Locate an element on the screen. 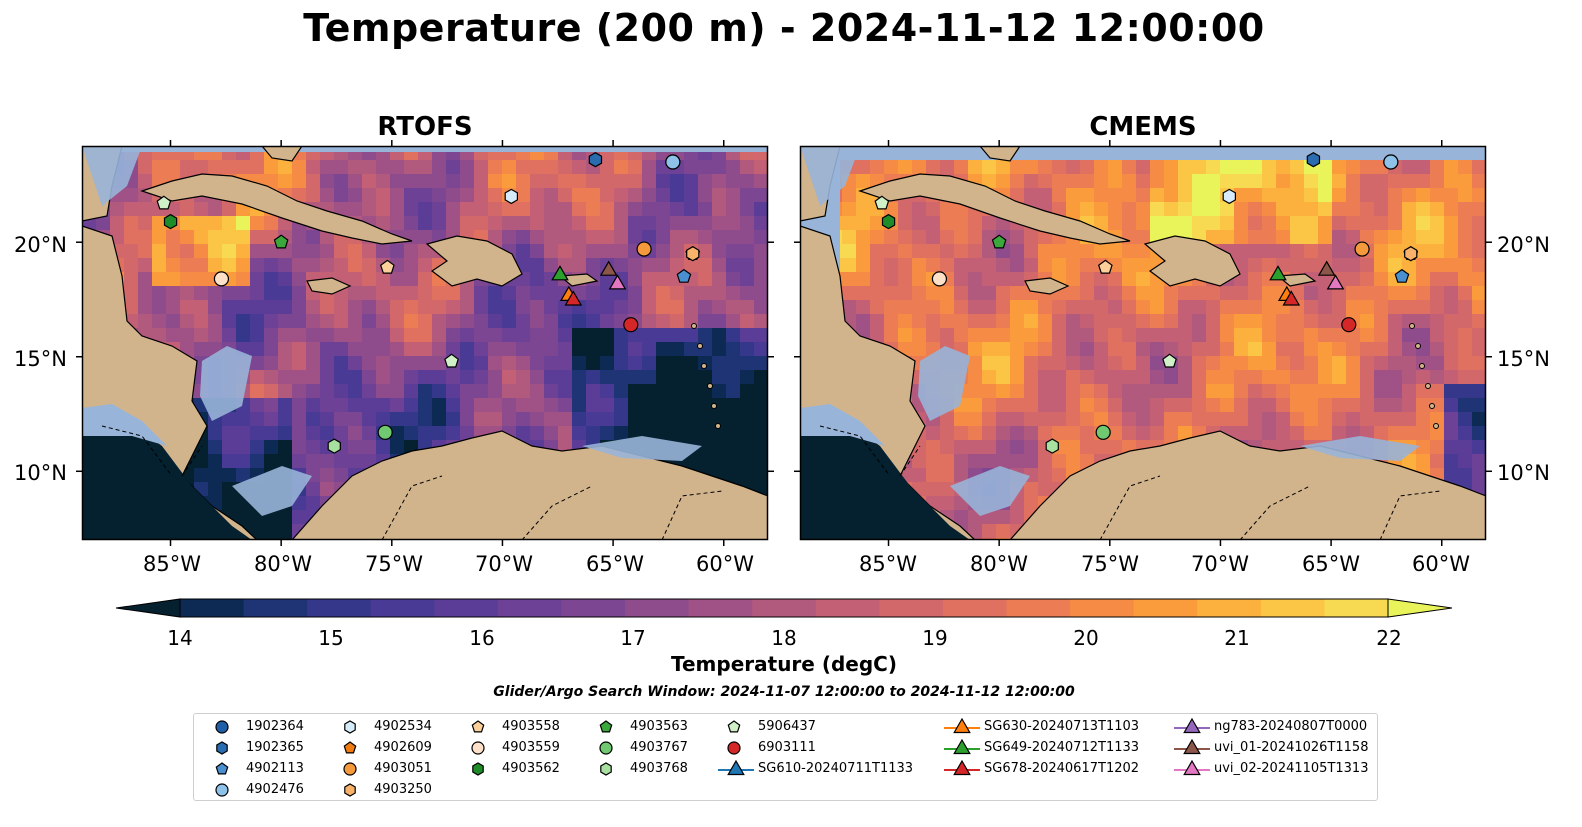 The image size is (1582, 827). lon-label-65w-left: 65°W is located at coordinates (615, 564).